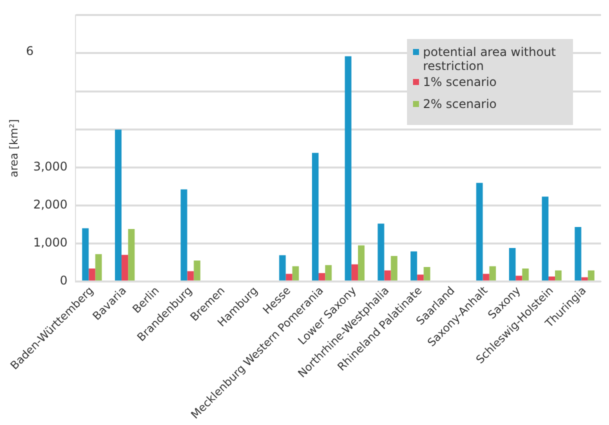 This screenshot has height=425, width=609. I want to click on text: 6, so click(30, 51).